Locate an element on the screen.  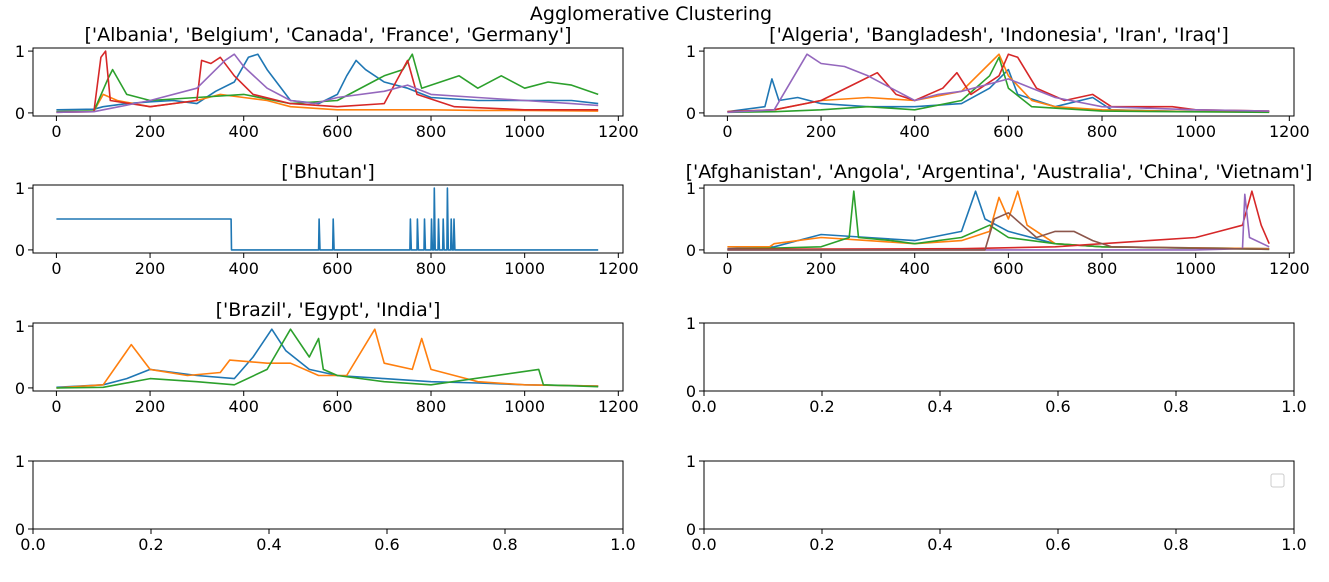
subplot-3: 0 200 400 600 800 1000 1200 0 1 ['Bhutan'] is located at coordinates (327, 219).